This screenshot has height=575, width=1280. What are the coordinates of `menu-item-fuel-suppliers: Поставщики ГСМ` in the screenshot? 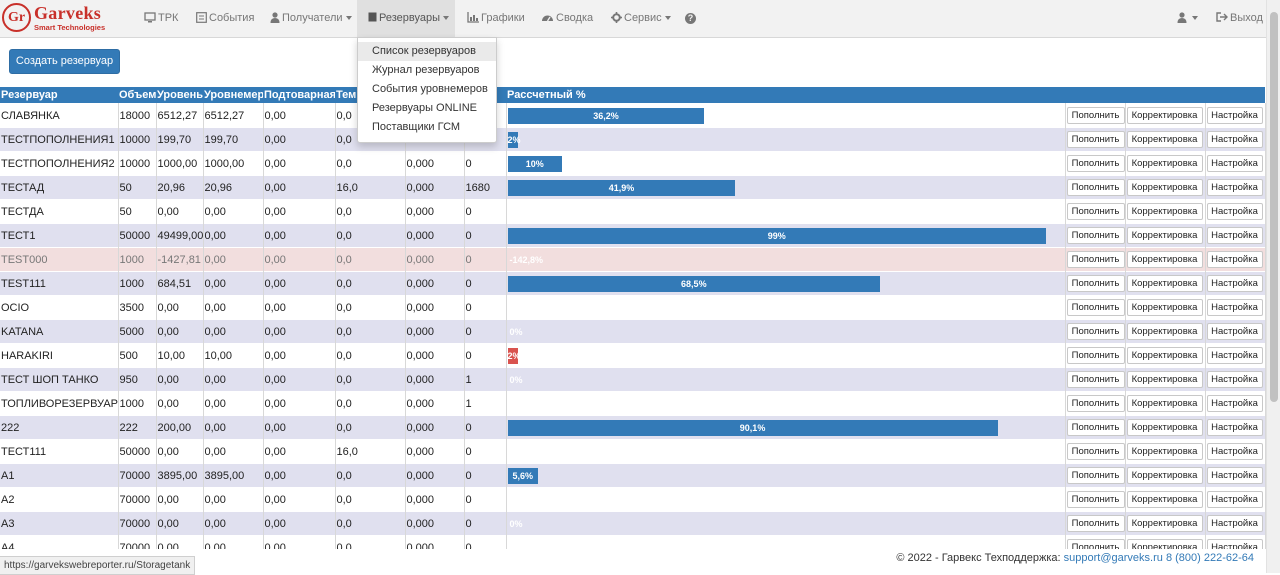 It's located at (416, 127).